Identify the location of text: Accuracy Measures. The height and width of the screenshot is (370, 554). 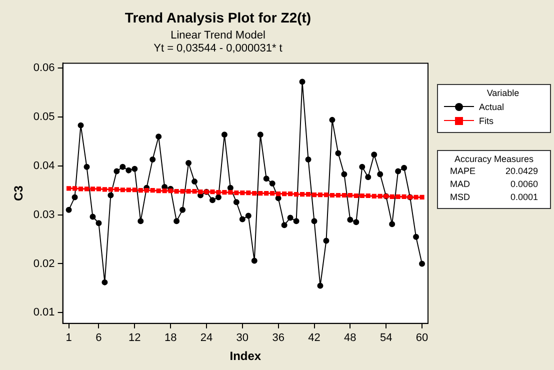
(494, 159).